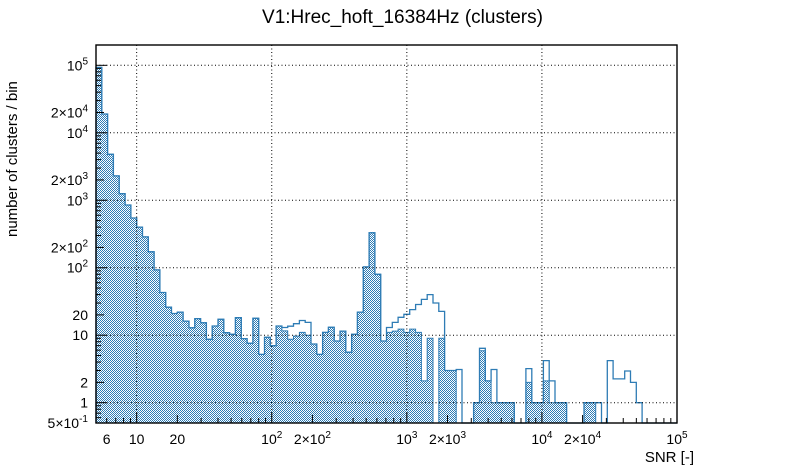  What do you see at coordinates (70, 111) in the screenshot?
I see `y-tick-label: 2×10⁴` at bounding box center [70, 111].